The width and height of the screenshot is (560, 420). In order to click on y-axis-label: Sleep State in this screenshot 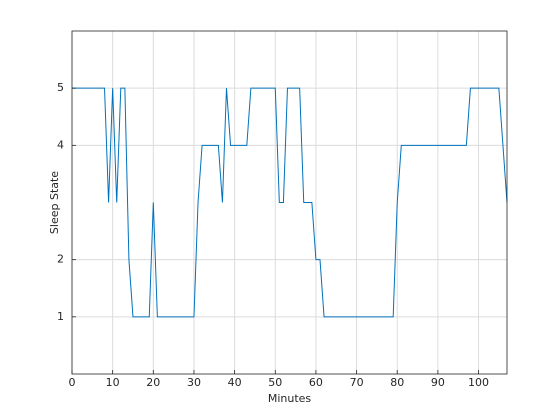, I will do `click(54, 202)`.